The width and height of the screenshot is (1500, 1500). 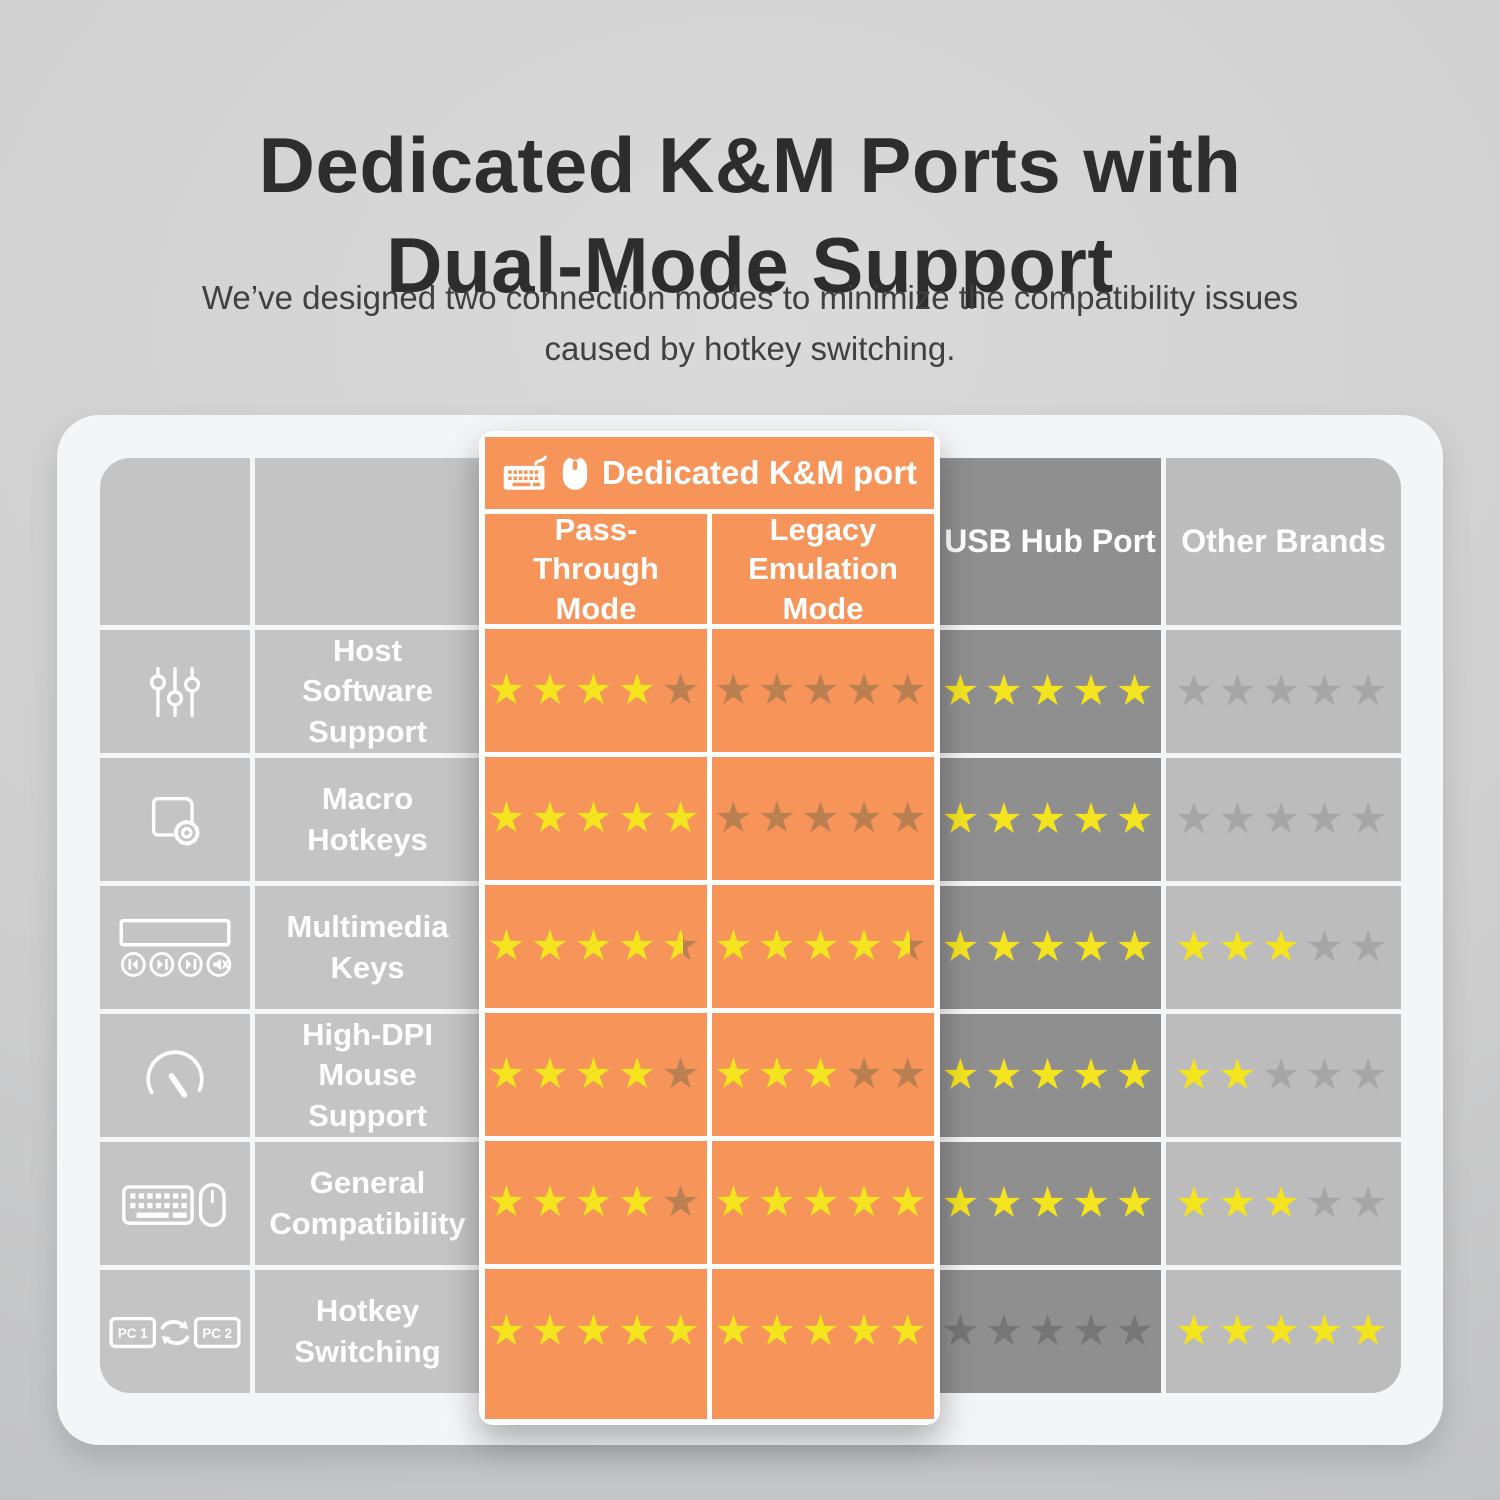 What do you see at coordinates (367, 1331) in the screenshot?
I see `feature-label: Hotkey Switching` at bounding box center [367, 1331].